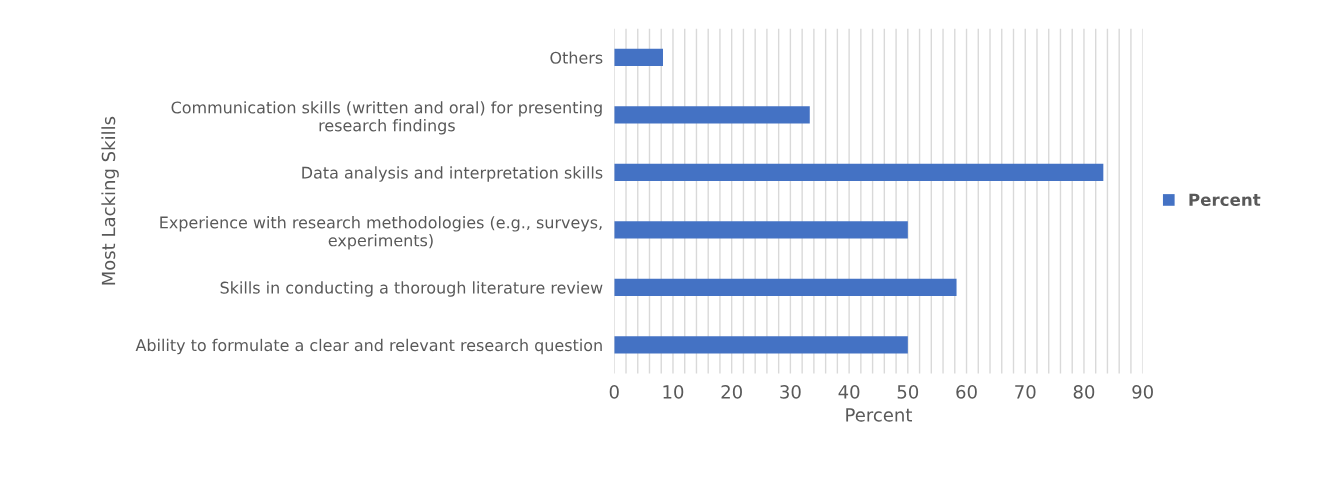 The image size is (1321, 479). I want to click on x-tick-label: 60, so click(966, 392).